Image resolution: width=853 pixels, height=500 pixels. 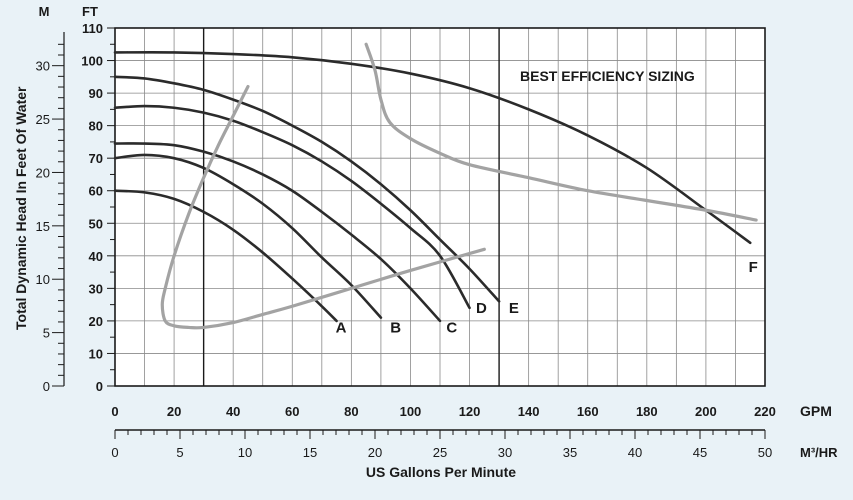 What do you see at coordinates (96, 256) in the screenshot?
I see `y-tick-label: 40` at bounding box center [96, 256].